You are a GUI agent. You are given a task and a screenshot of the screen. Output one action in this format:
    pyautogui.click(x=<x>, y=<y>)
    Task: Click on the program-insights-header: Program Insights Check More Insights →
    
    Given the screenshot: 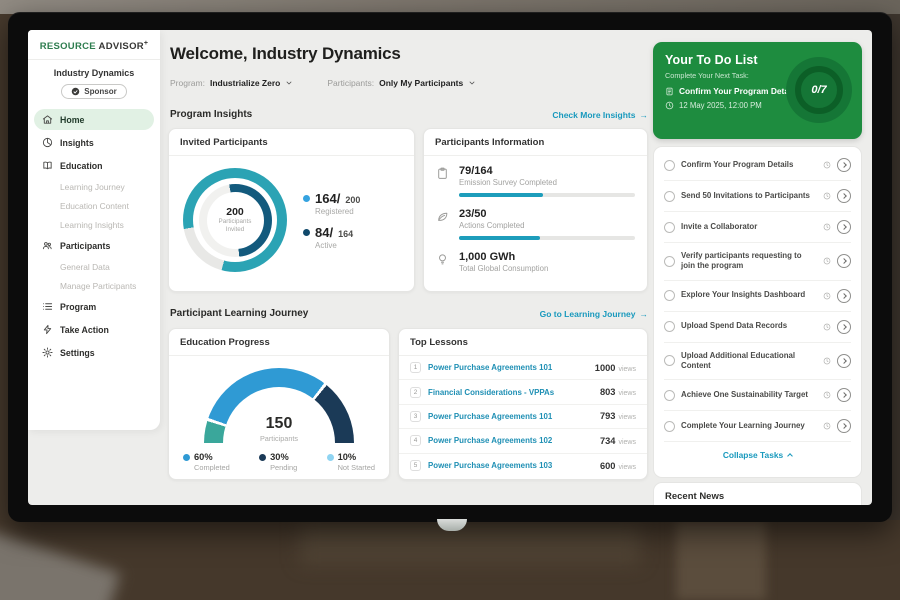 What is the action you would take?
    pyautogui.click(x=409, y=114)
    